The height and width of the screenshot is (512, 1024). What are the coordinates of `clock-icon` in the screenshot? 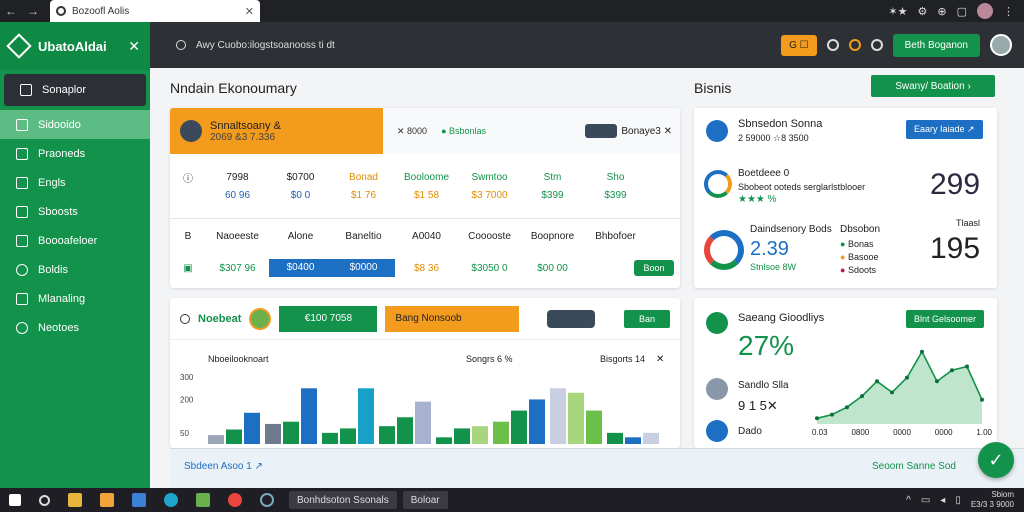 It's located at (267, 500).